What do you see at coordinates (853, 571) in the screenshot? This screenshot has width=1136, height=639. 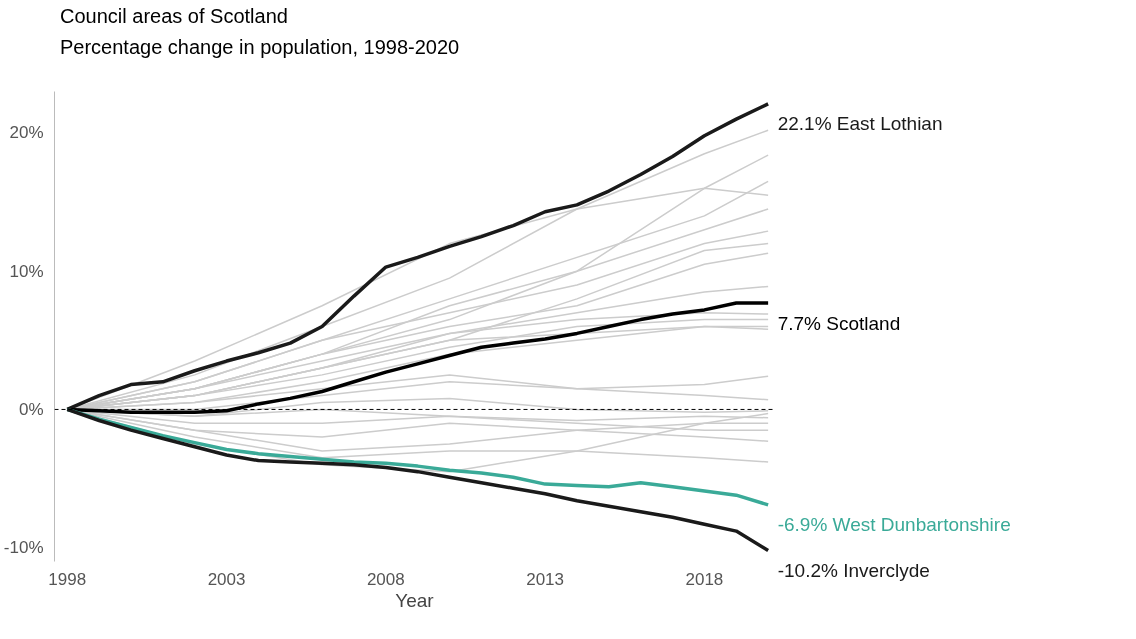 I see `text: -10.2% Inverclyde` at bounding box center [853, 571].